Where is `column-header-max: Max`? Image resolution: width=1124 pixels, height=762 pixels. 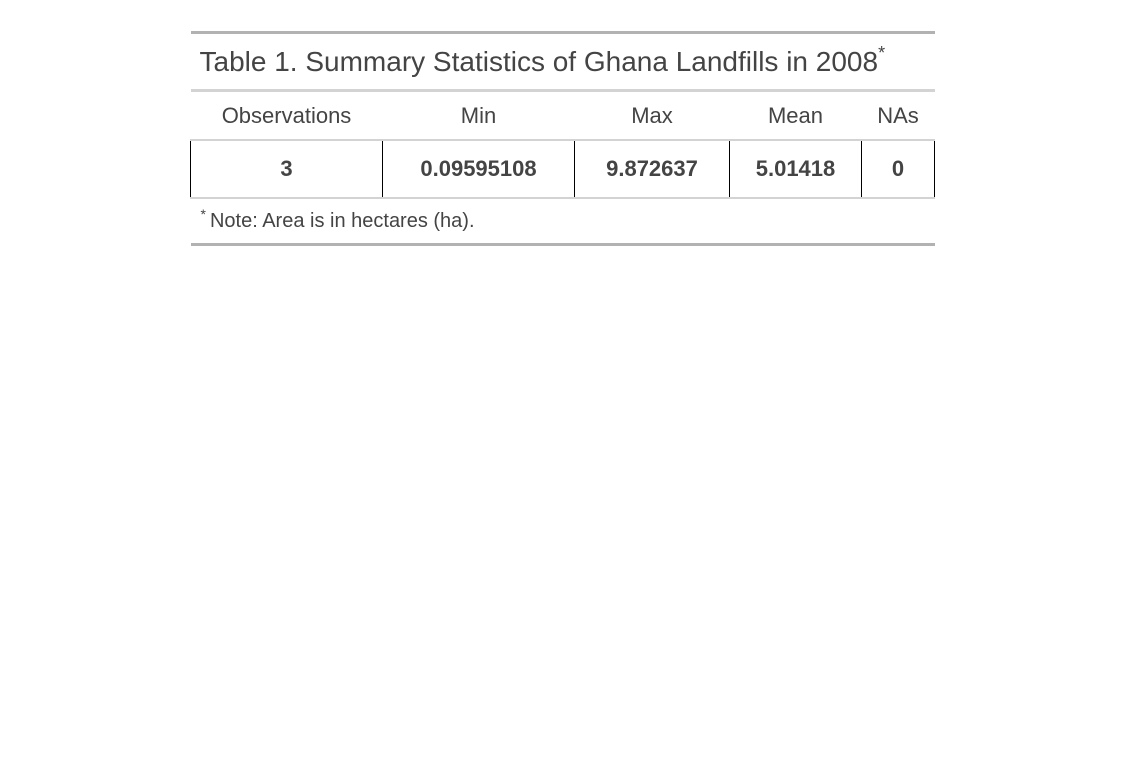 column-header-max: Max is located at coordinates (652, 115).